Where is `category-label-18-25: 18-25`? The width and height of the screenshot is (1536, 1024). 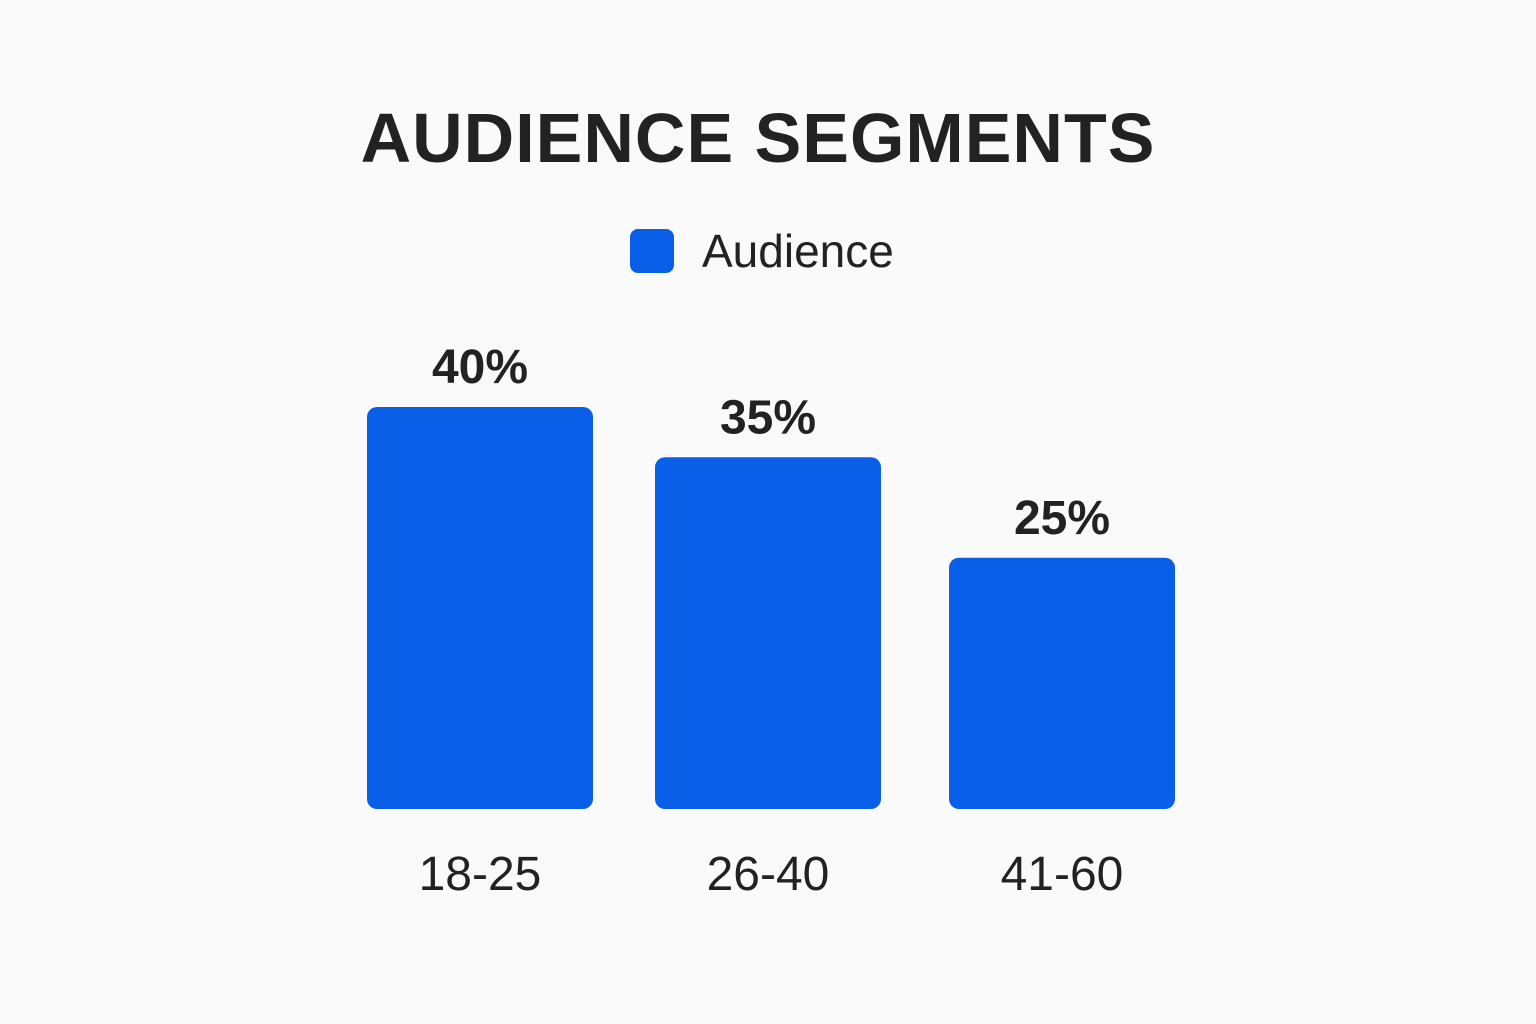
category-label-18-25: 18-25 is located at coordinates (480, 874).